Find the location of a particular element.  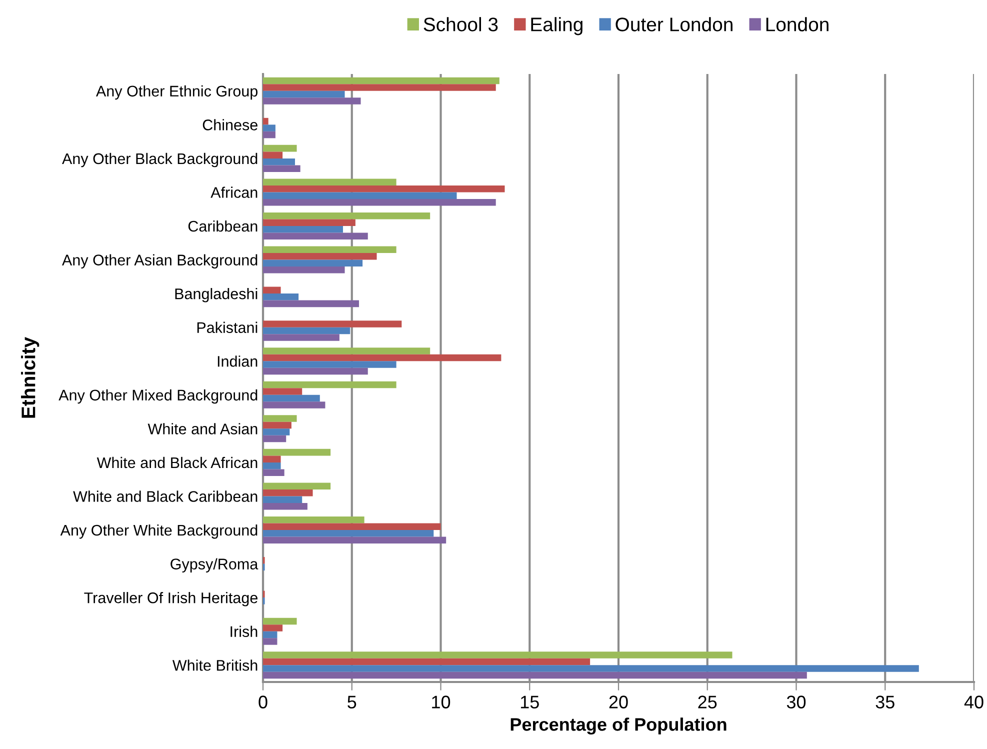

legend-label: Ealing is located at coordinates (556, 26).